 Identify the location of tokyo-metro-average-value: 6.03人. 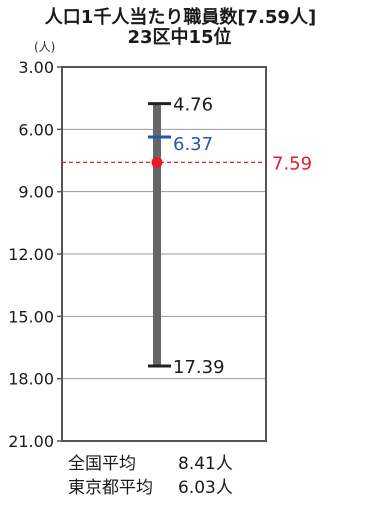
(205, 488).